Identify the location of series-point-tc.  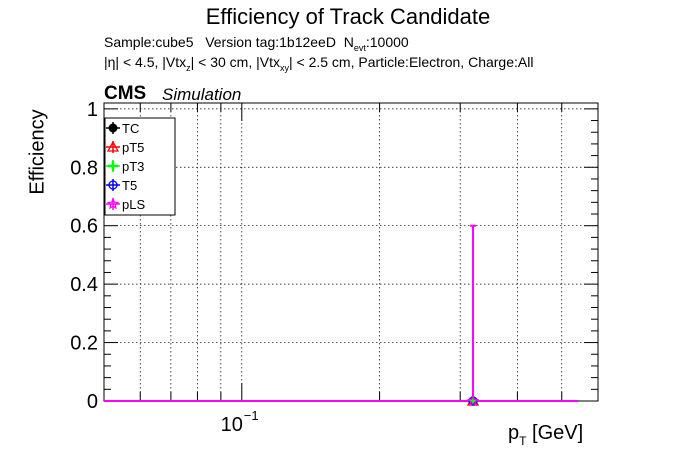
(113, 128).